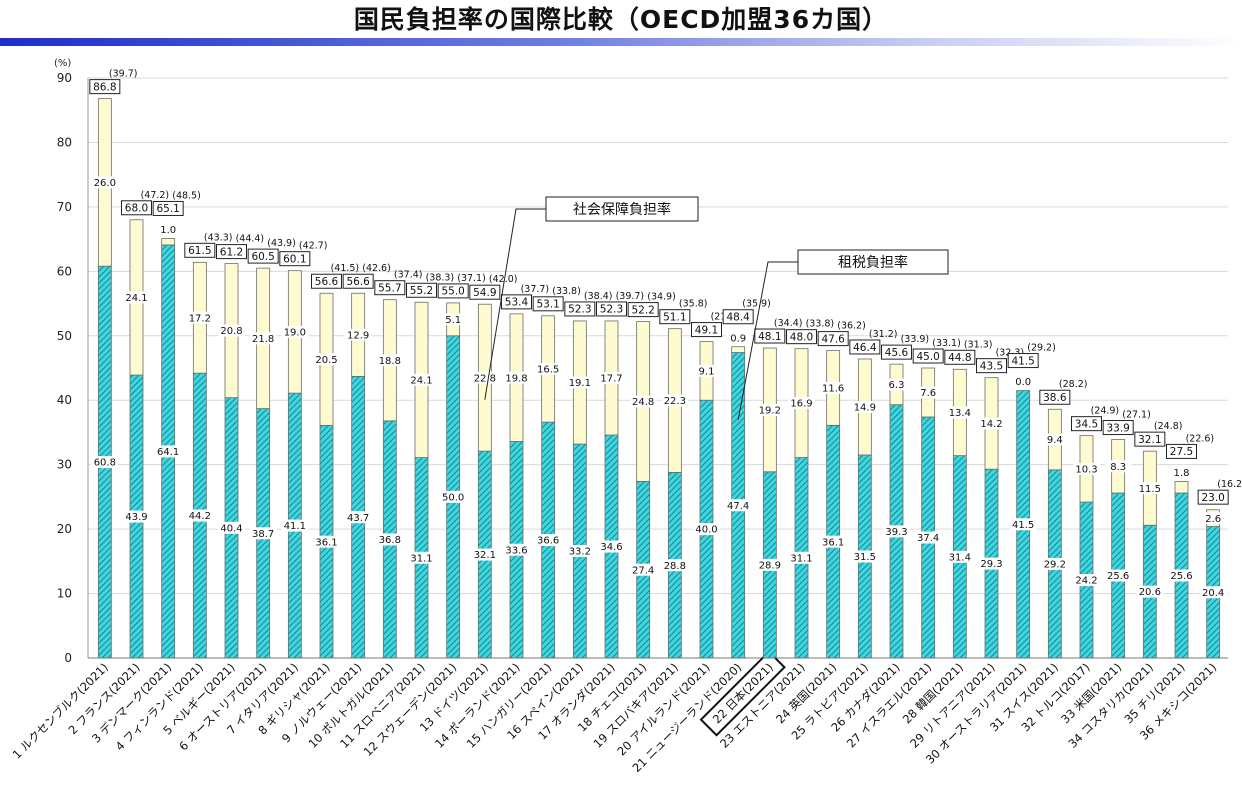 The height and width of the screenshot is (786, 1242). What do you see at coordinates (927, 357) in the screenshot?
I see `total-value-label: 45.0` at bounding box center [927, 357].